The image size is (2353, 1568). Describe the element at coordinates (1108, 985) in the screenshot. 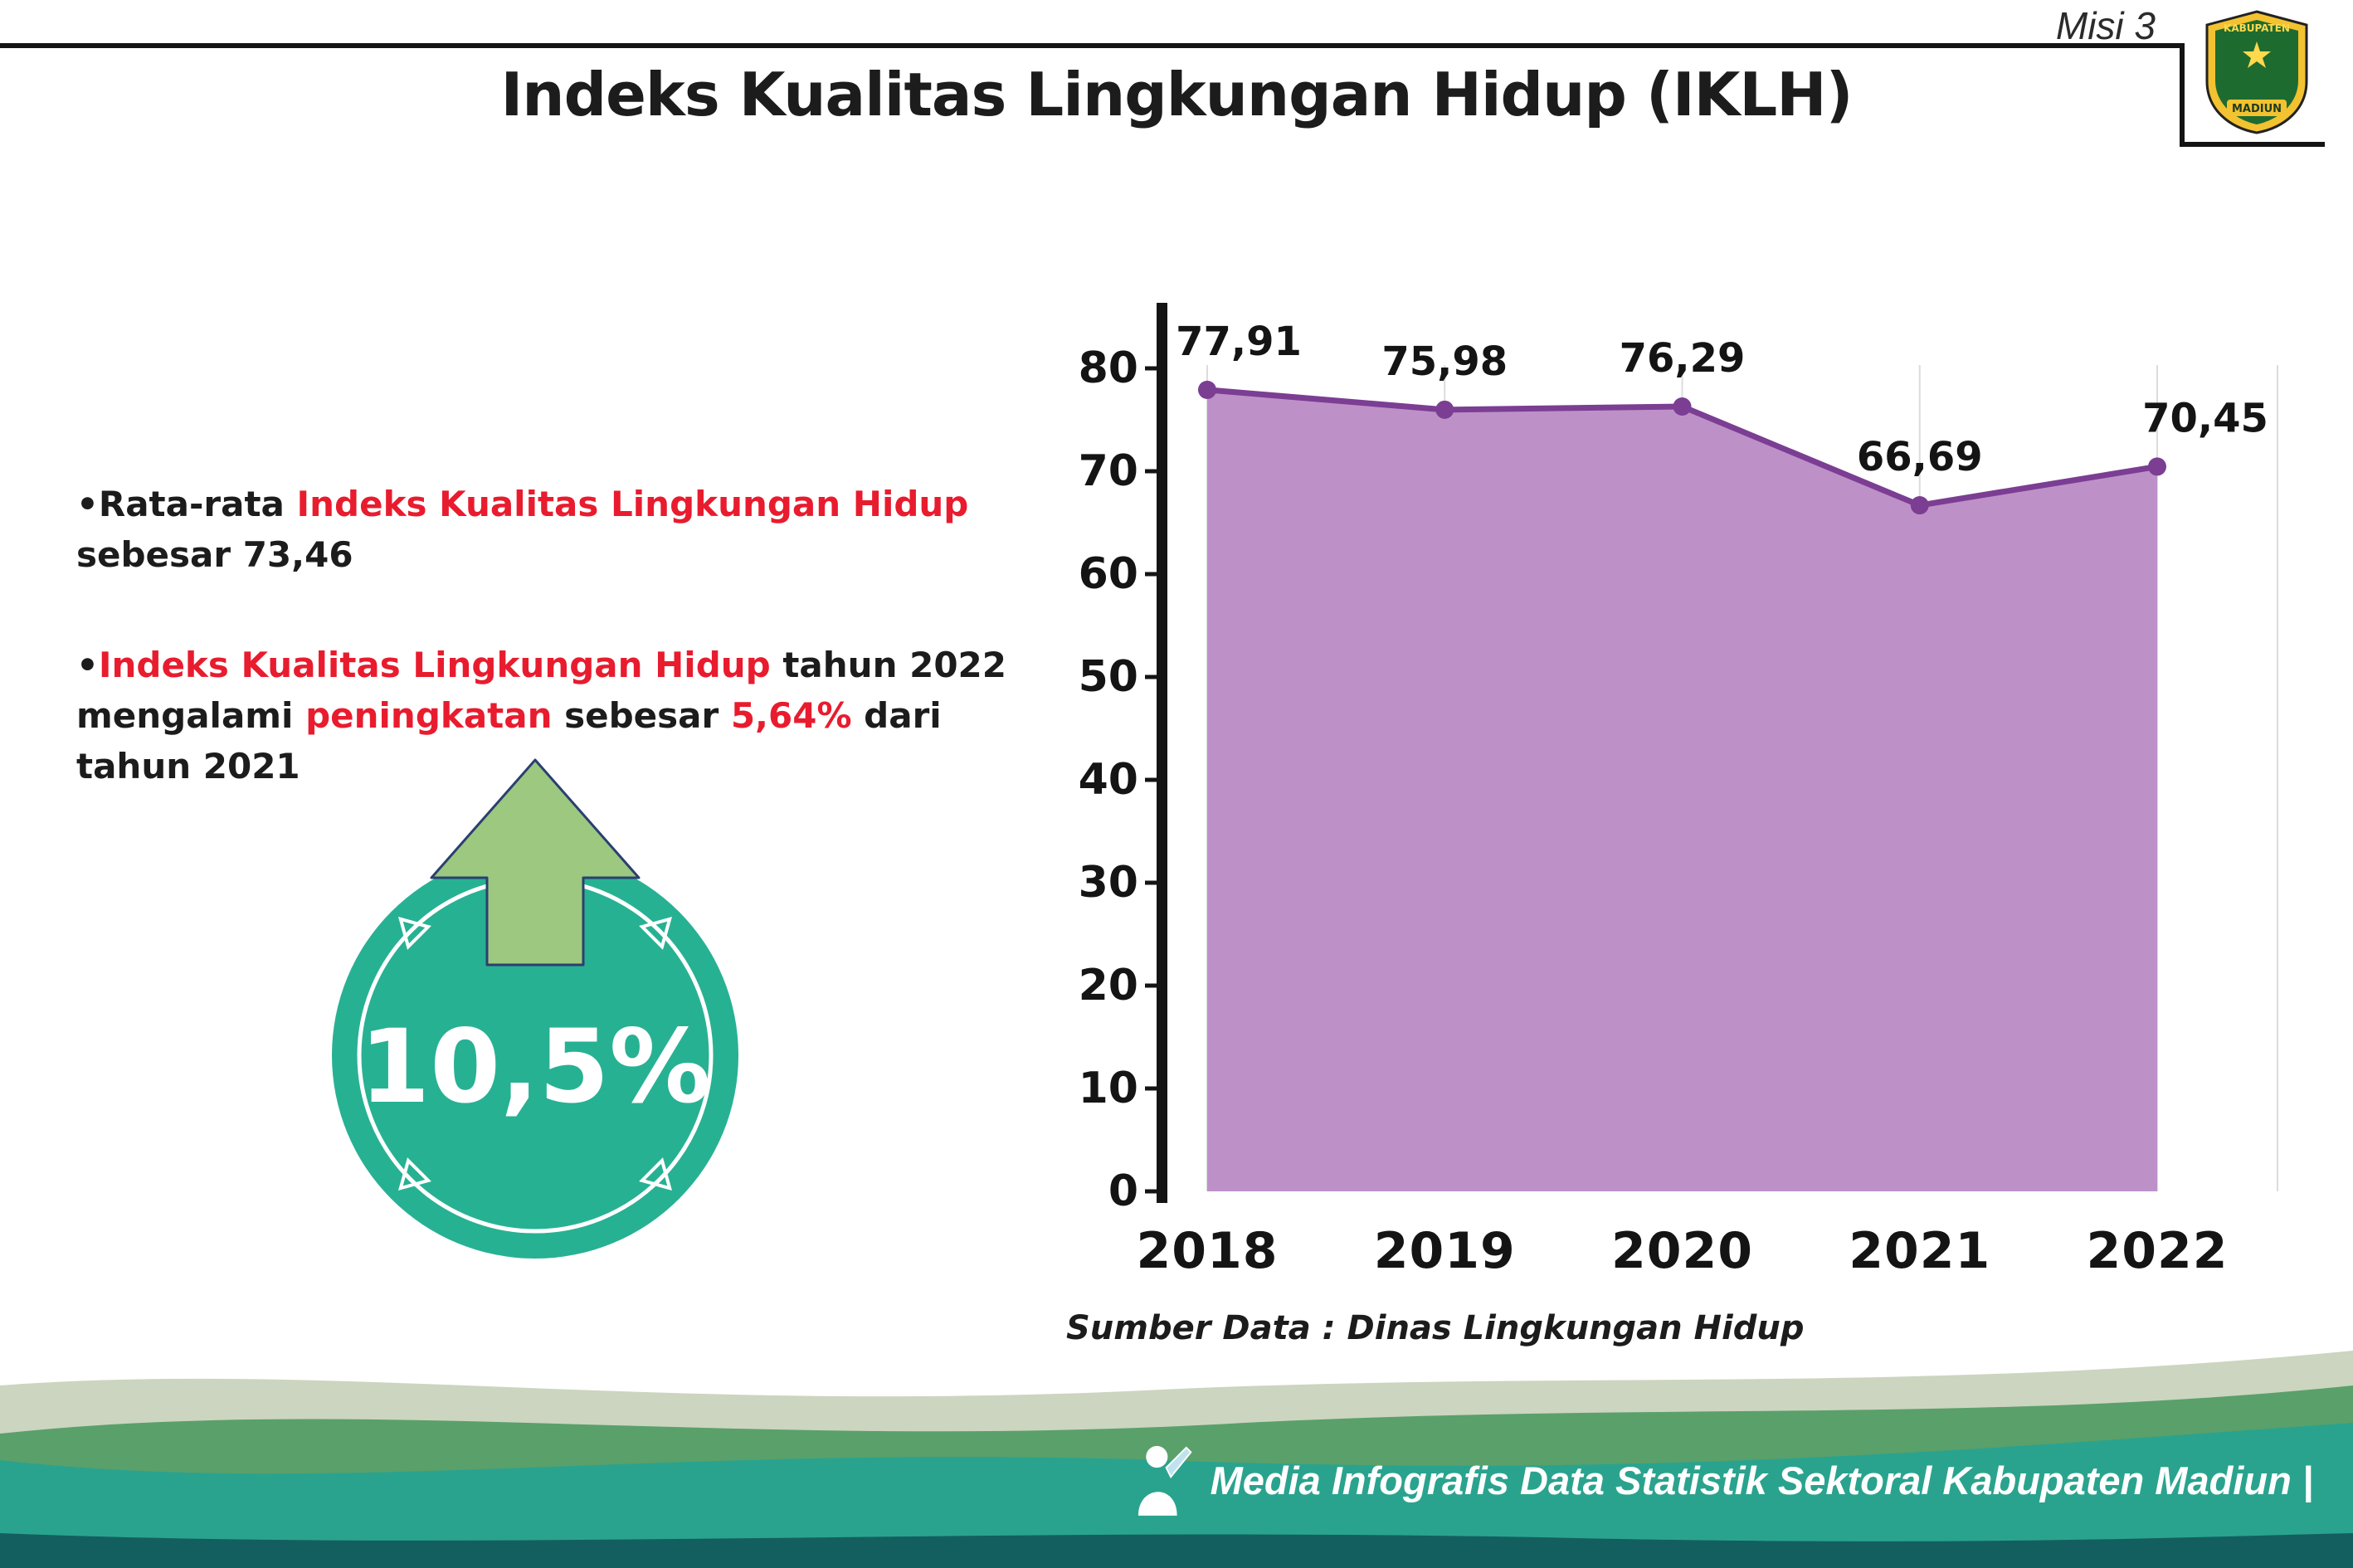

I see `svg-text: 20` at that location.